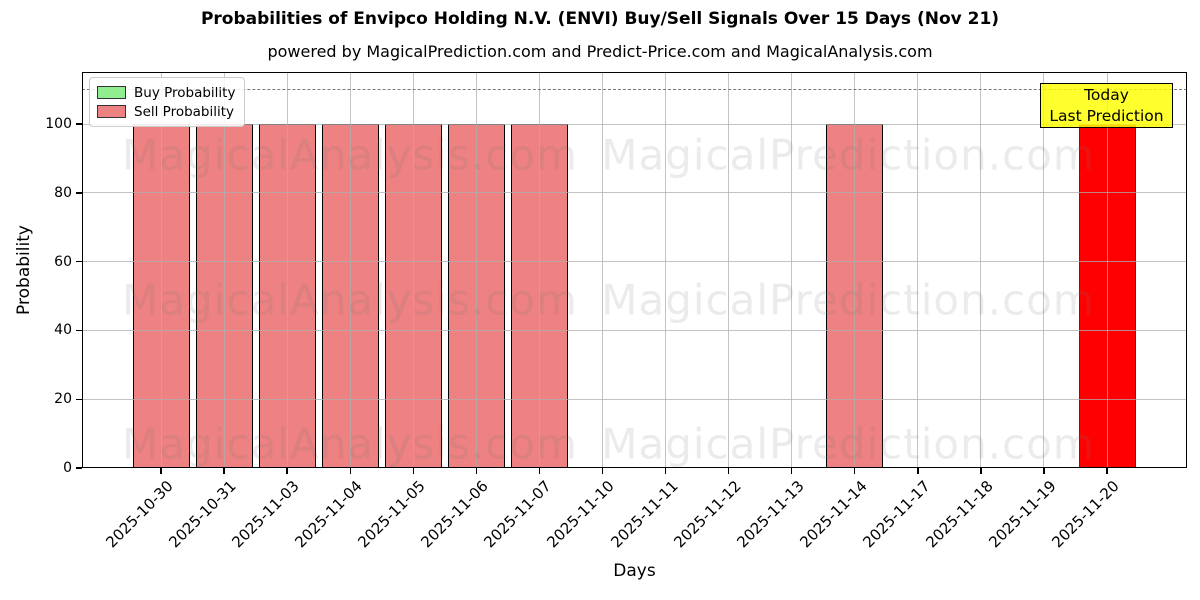 This screenshot has width=1200, height=600. What do you see at coordinates (265, 514) in the screenshot?
I see `x-tick-label: 2025-11-03` at bounding box center [265, 514].